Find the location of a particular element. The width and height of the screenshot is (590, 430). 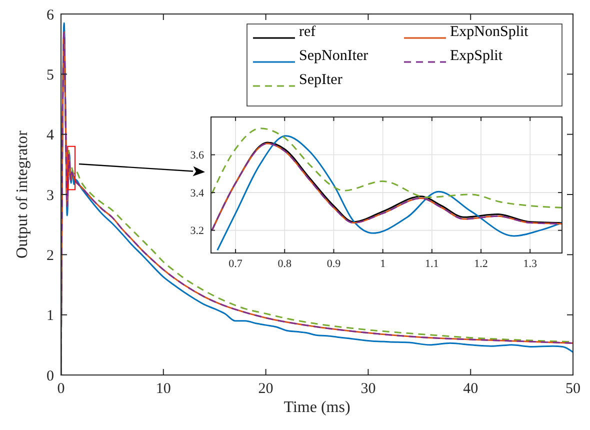

legend-label: SepNonIter is located at coordinates (333, 56).